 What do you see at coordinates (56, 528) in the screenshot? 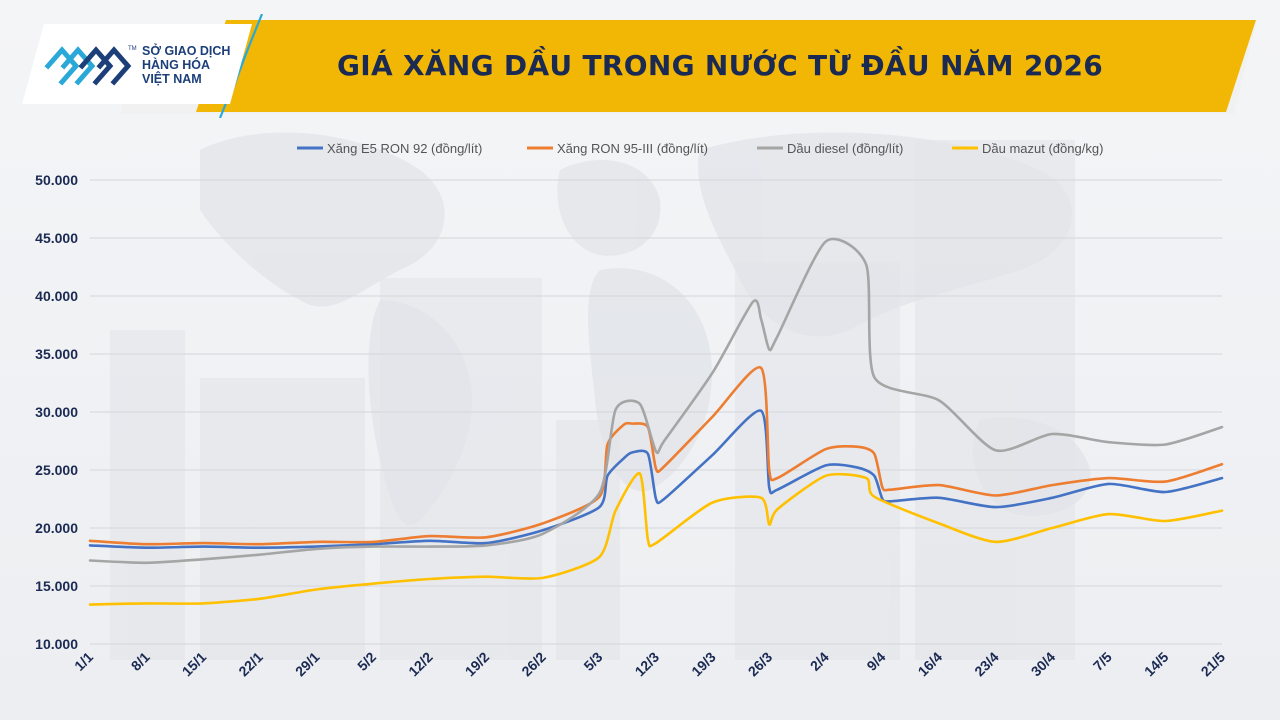
I see `y-tick-label: 20.000` at bounding box center [56, 528].